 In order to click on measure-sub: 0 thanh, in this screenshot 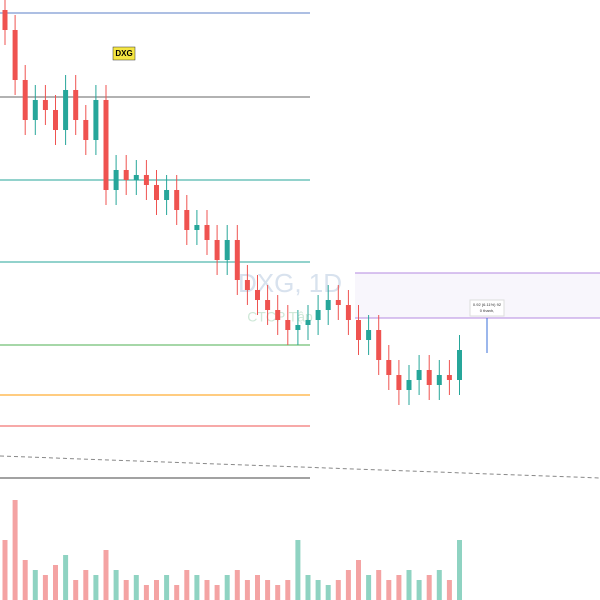, I will do `click(487, 310)`.